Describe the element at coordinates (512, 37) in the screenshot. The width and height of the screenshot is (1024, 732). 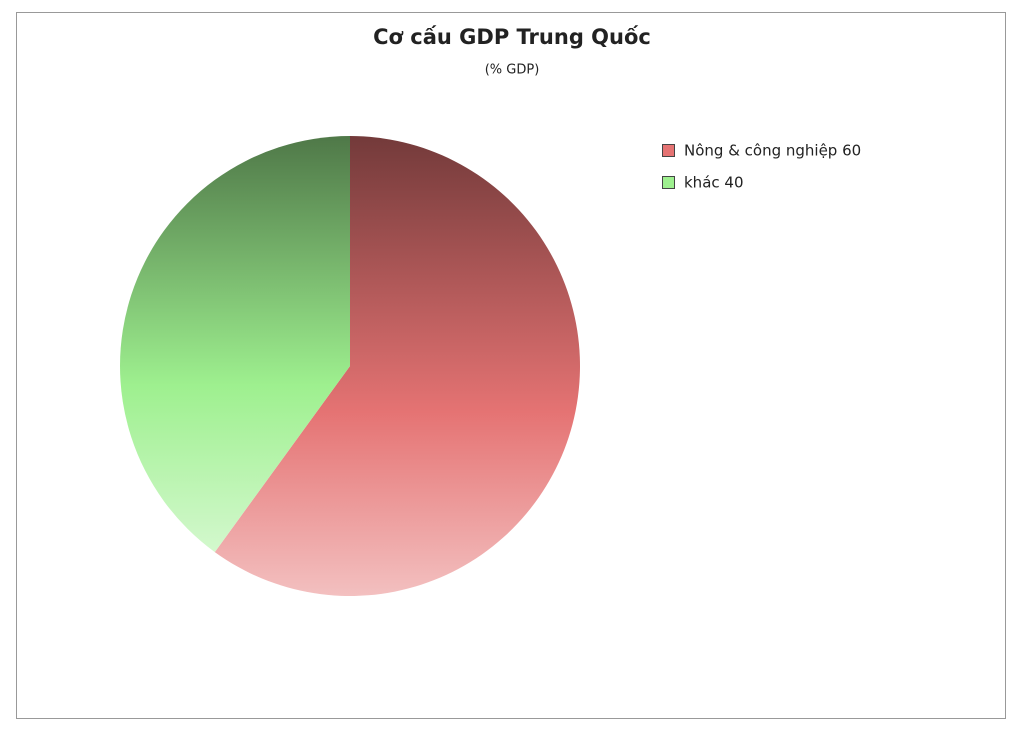
I see `chart-title: Cơ cấu GDP Trung Quốc` at that location.